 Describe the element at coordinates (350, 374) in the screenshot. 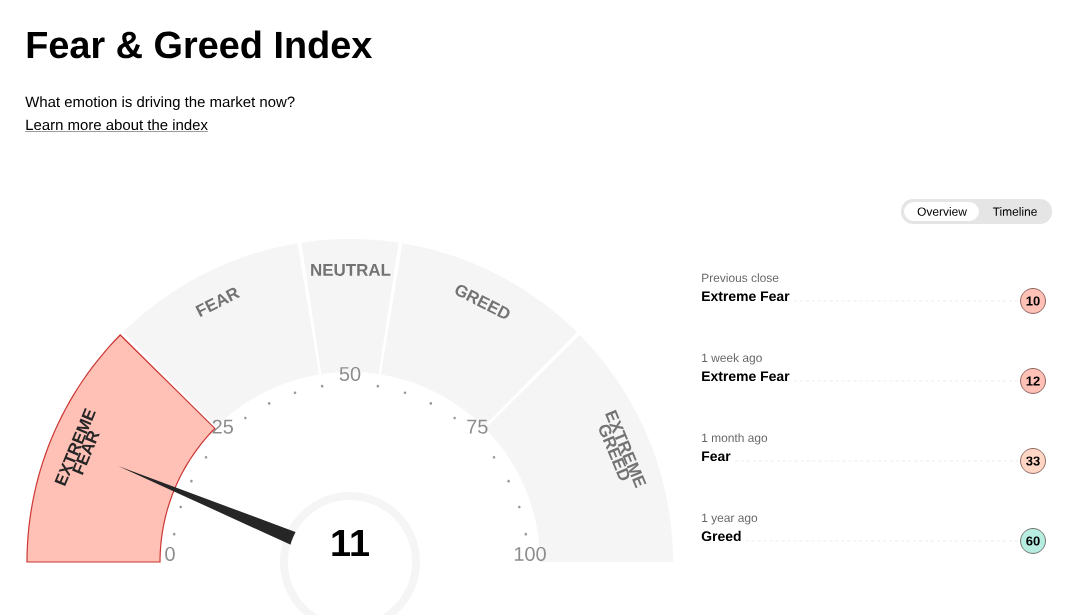

I see `text: 50` at that location.